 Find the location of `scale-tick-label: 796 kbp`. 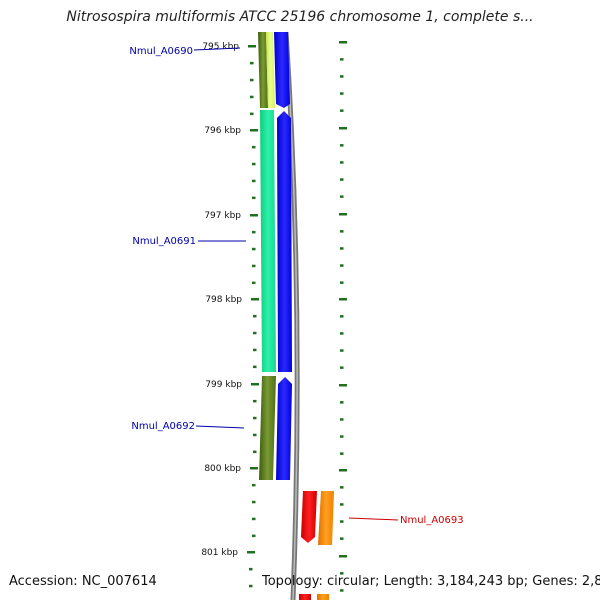

scale-tick-label: 796 kbp is located at coordinates (222, 131).